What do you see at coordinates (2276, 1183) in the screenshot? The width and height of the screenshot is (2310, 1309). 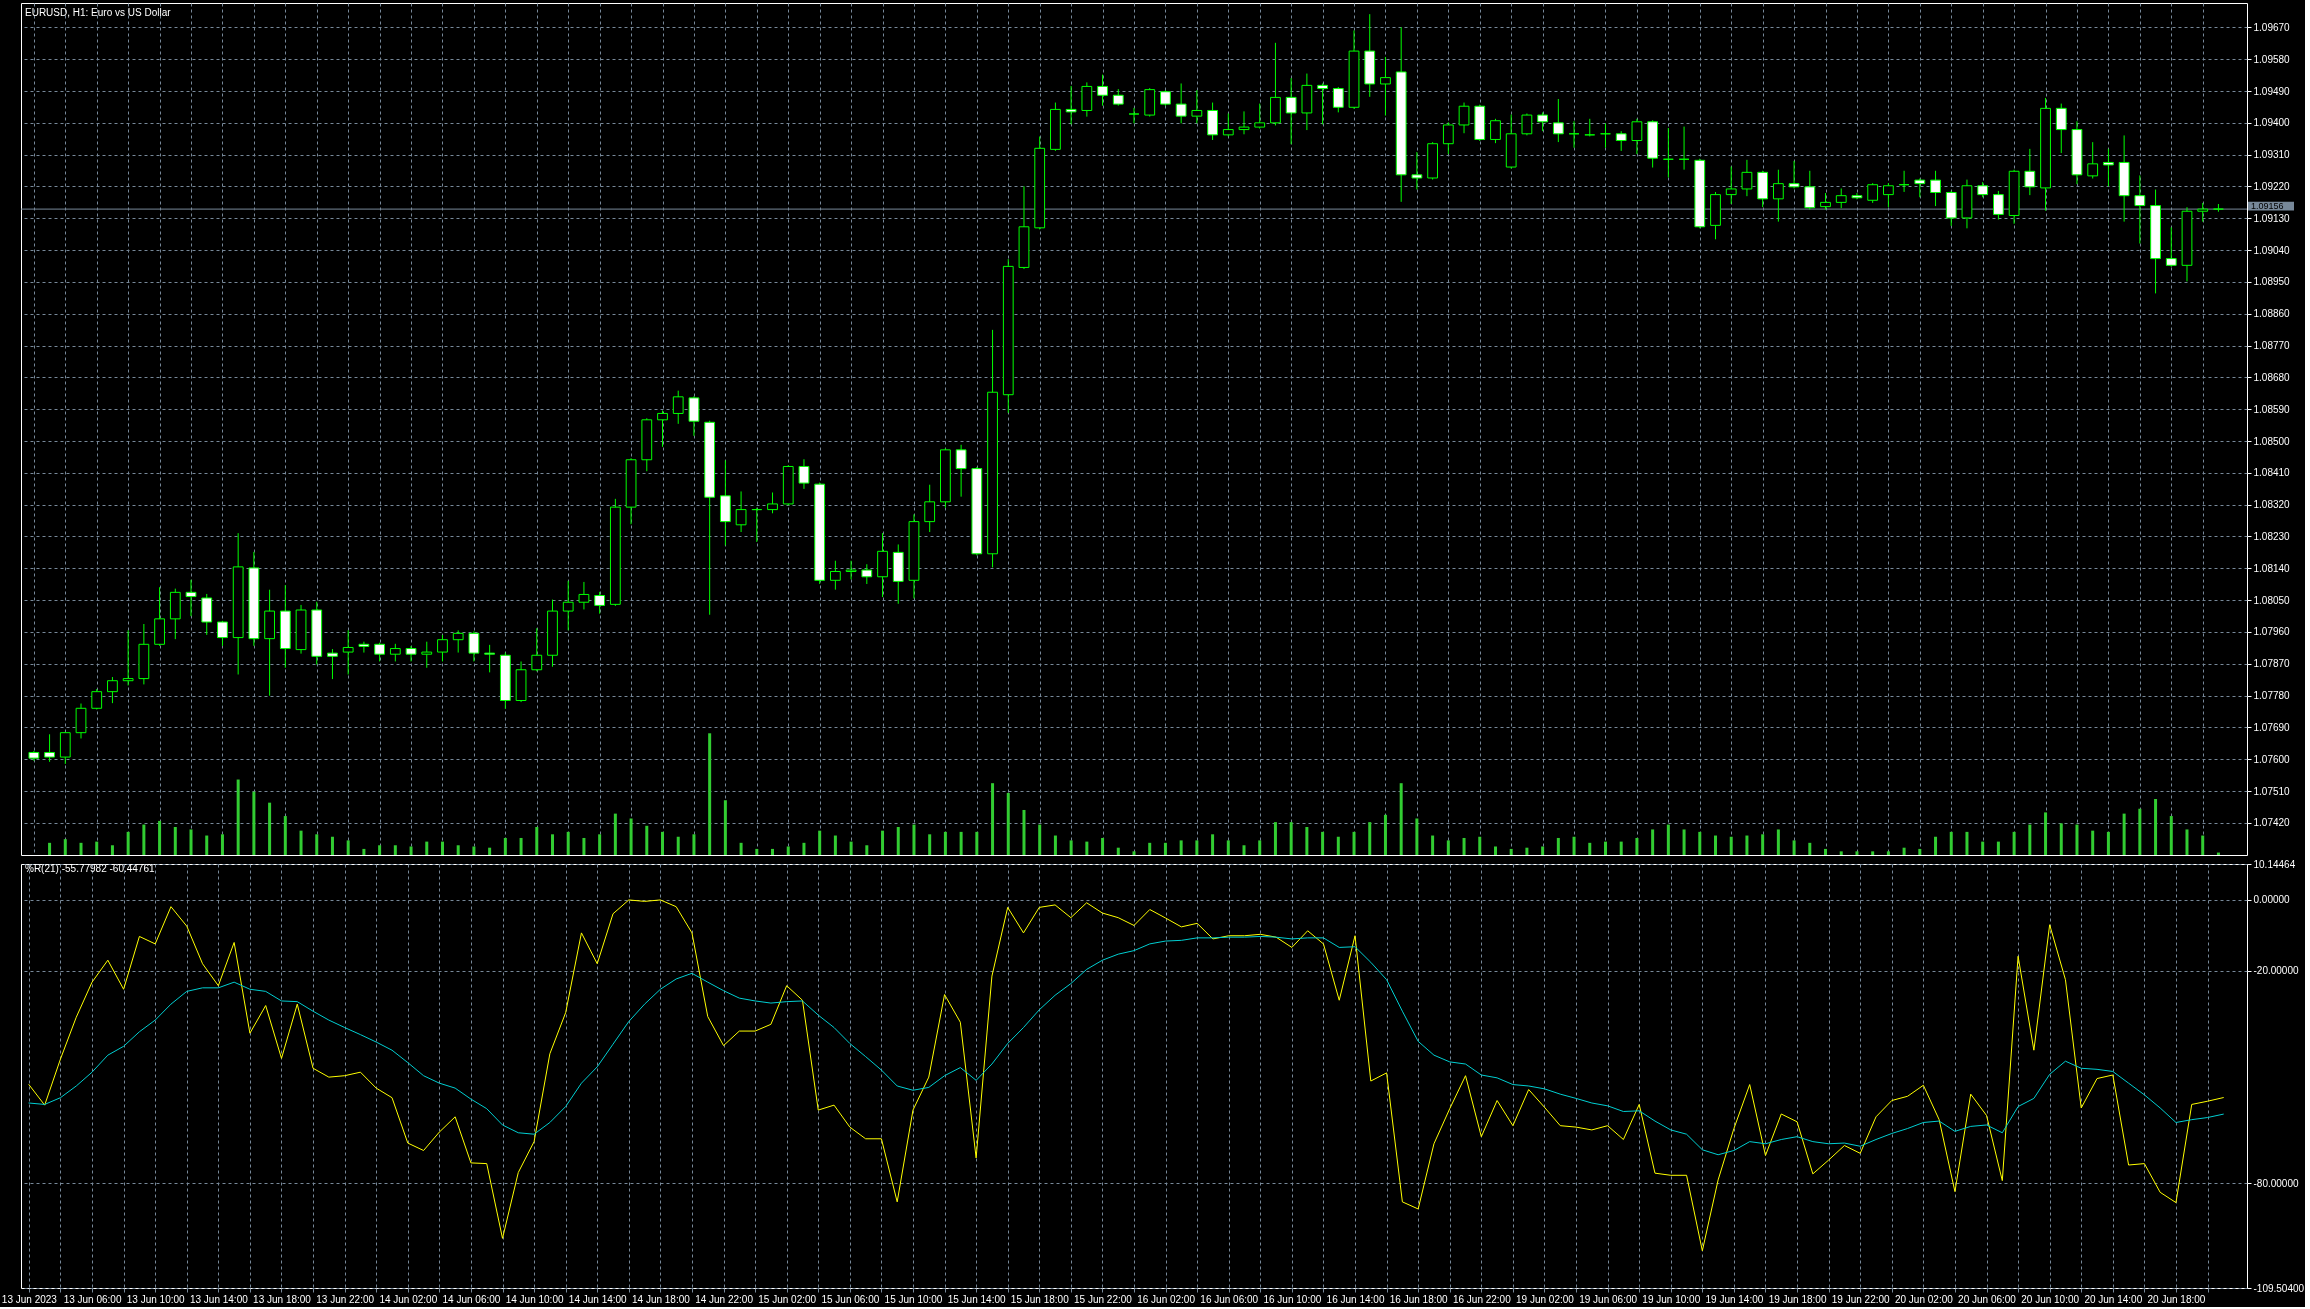 I see `y-tick-label: -80.00000` at bounding box center [2276, 1183].